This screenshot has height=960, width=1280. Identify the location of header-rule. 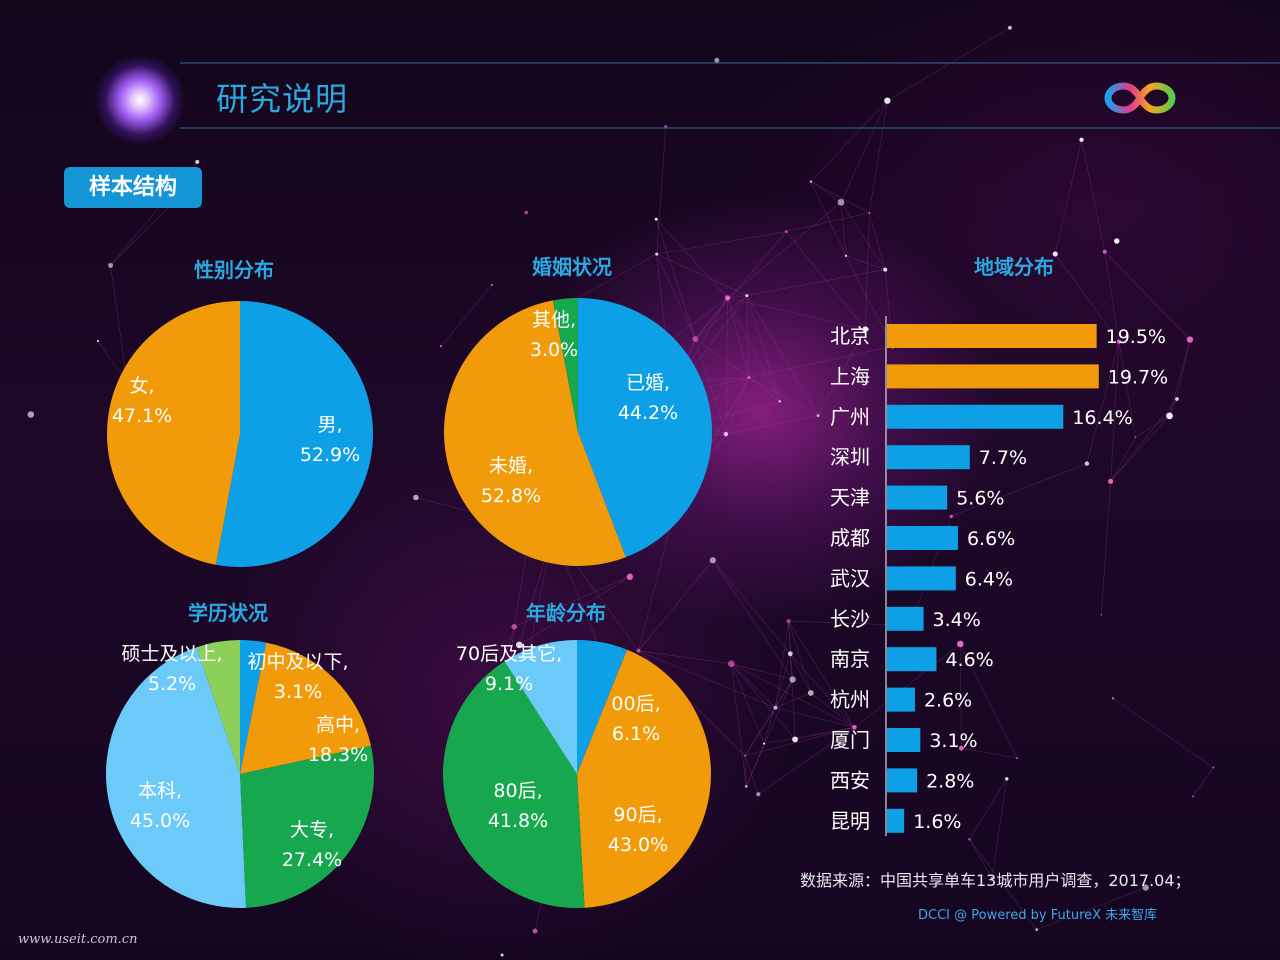
(730, 95).